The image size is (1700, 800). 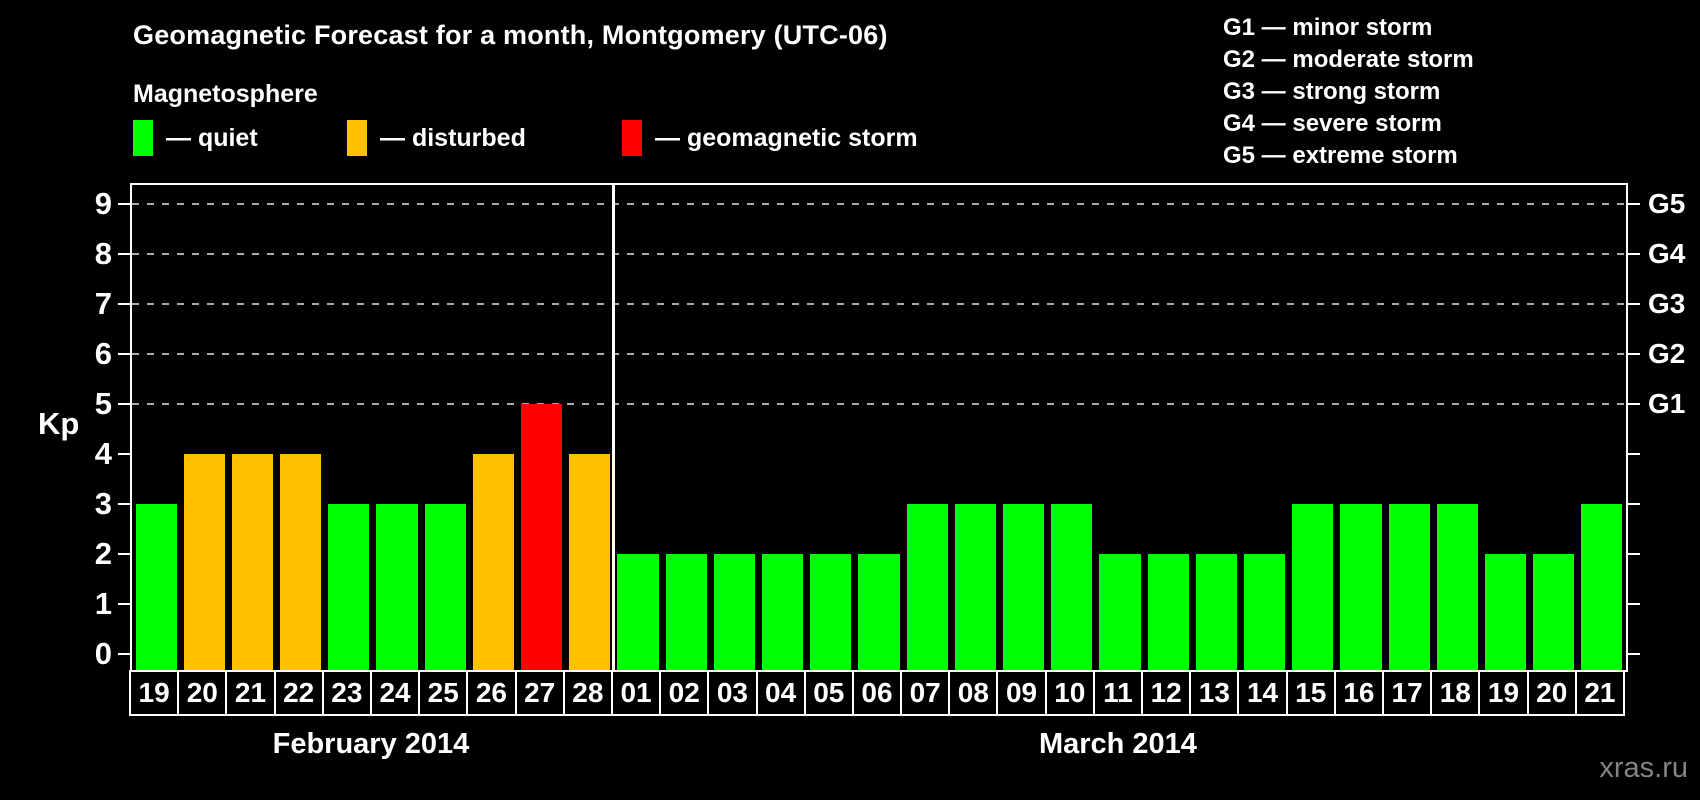 I want to click on quiet-color-swatch, so click(x=143, y=138).